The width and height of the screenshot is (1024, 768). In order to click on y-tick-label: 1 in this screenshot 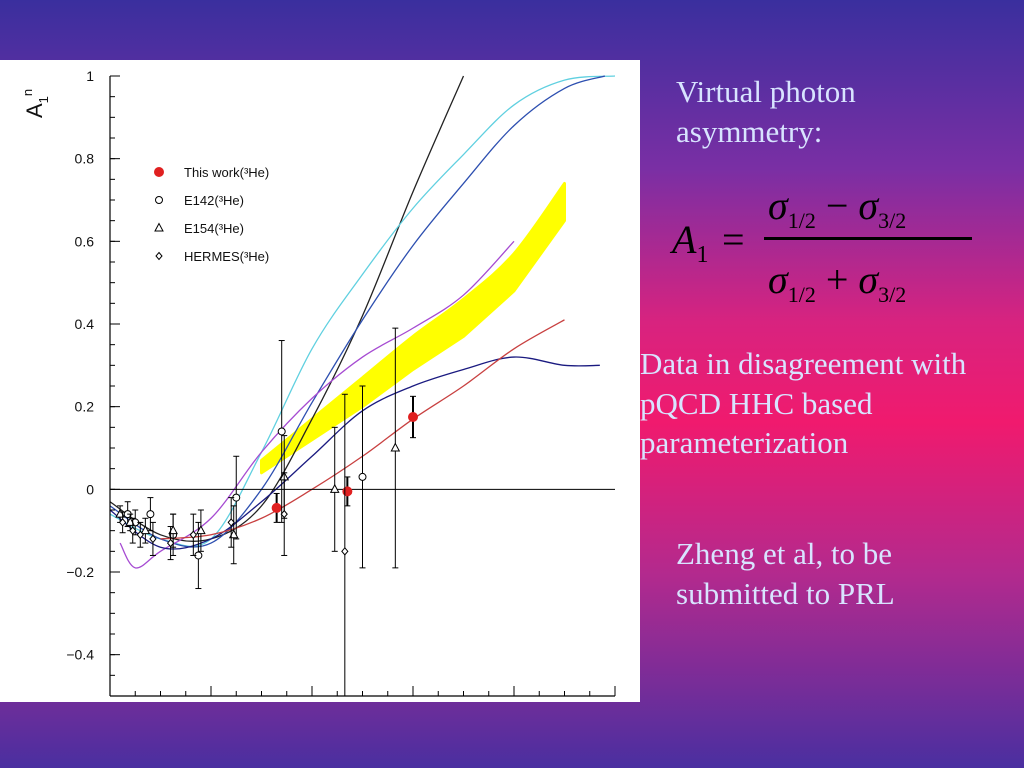, I will do `click(90, 76)`.